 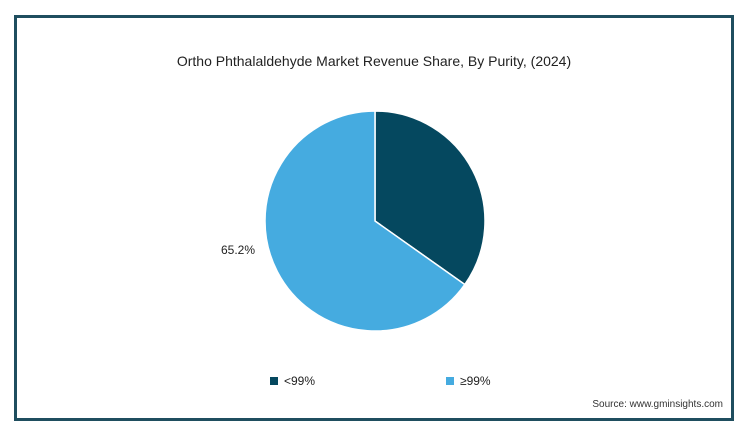 What do you see at coordinates (300, 381) in the screenshot?
I see `legend-label-lt99: <99%` at bounding box center [300, 381].